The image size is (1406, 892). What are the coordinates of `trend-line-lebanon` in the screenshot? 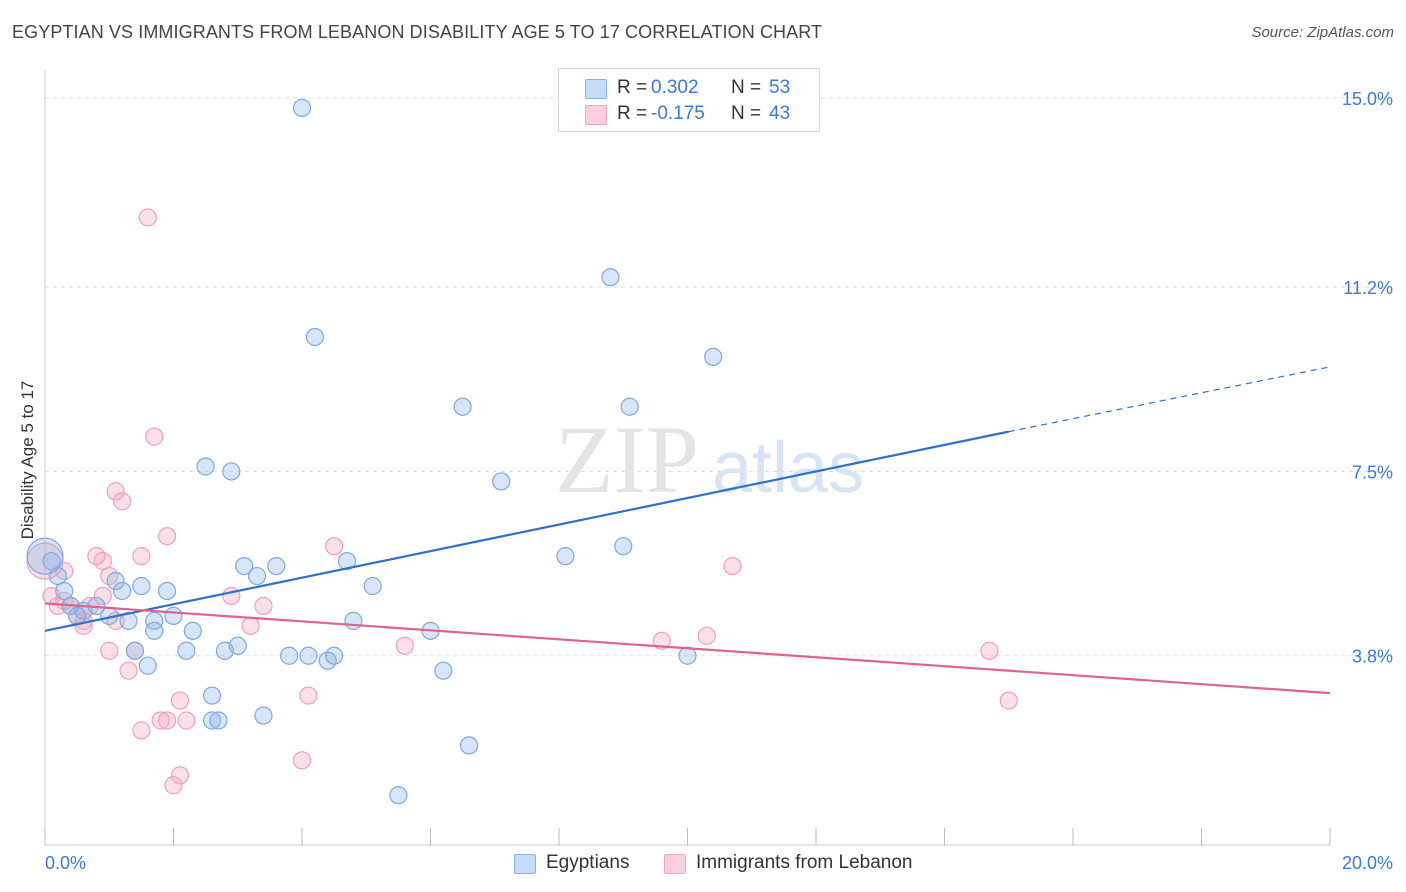 It's located at (687, 648).